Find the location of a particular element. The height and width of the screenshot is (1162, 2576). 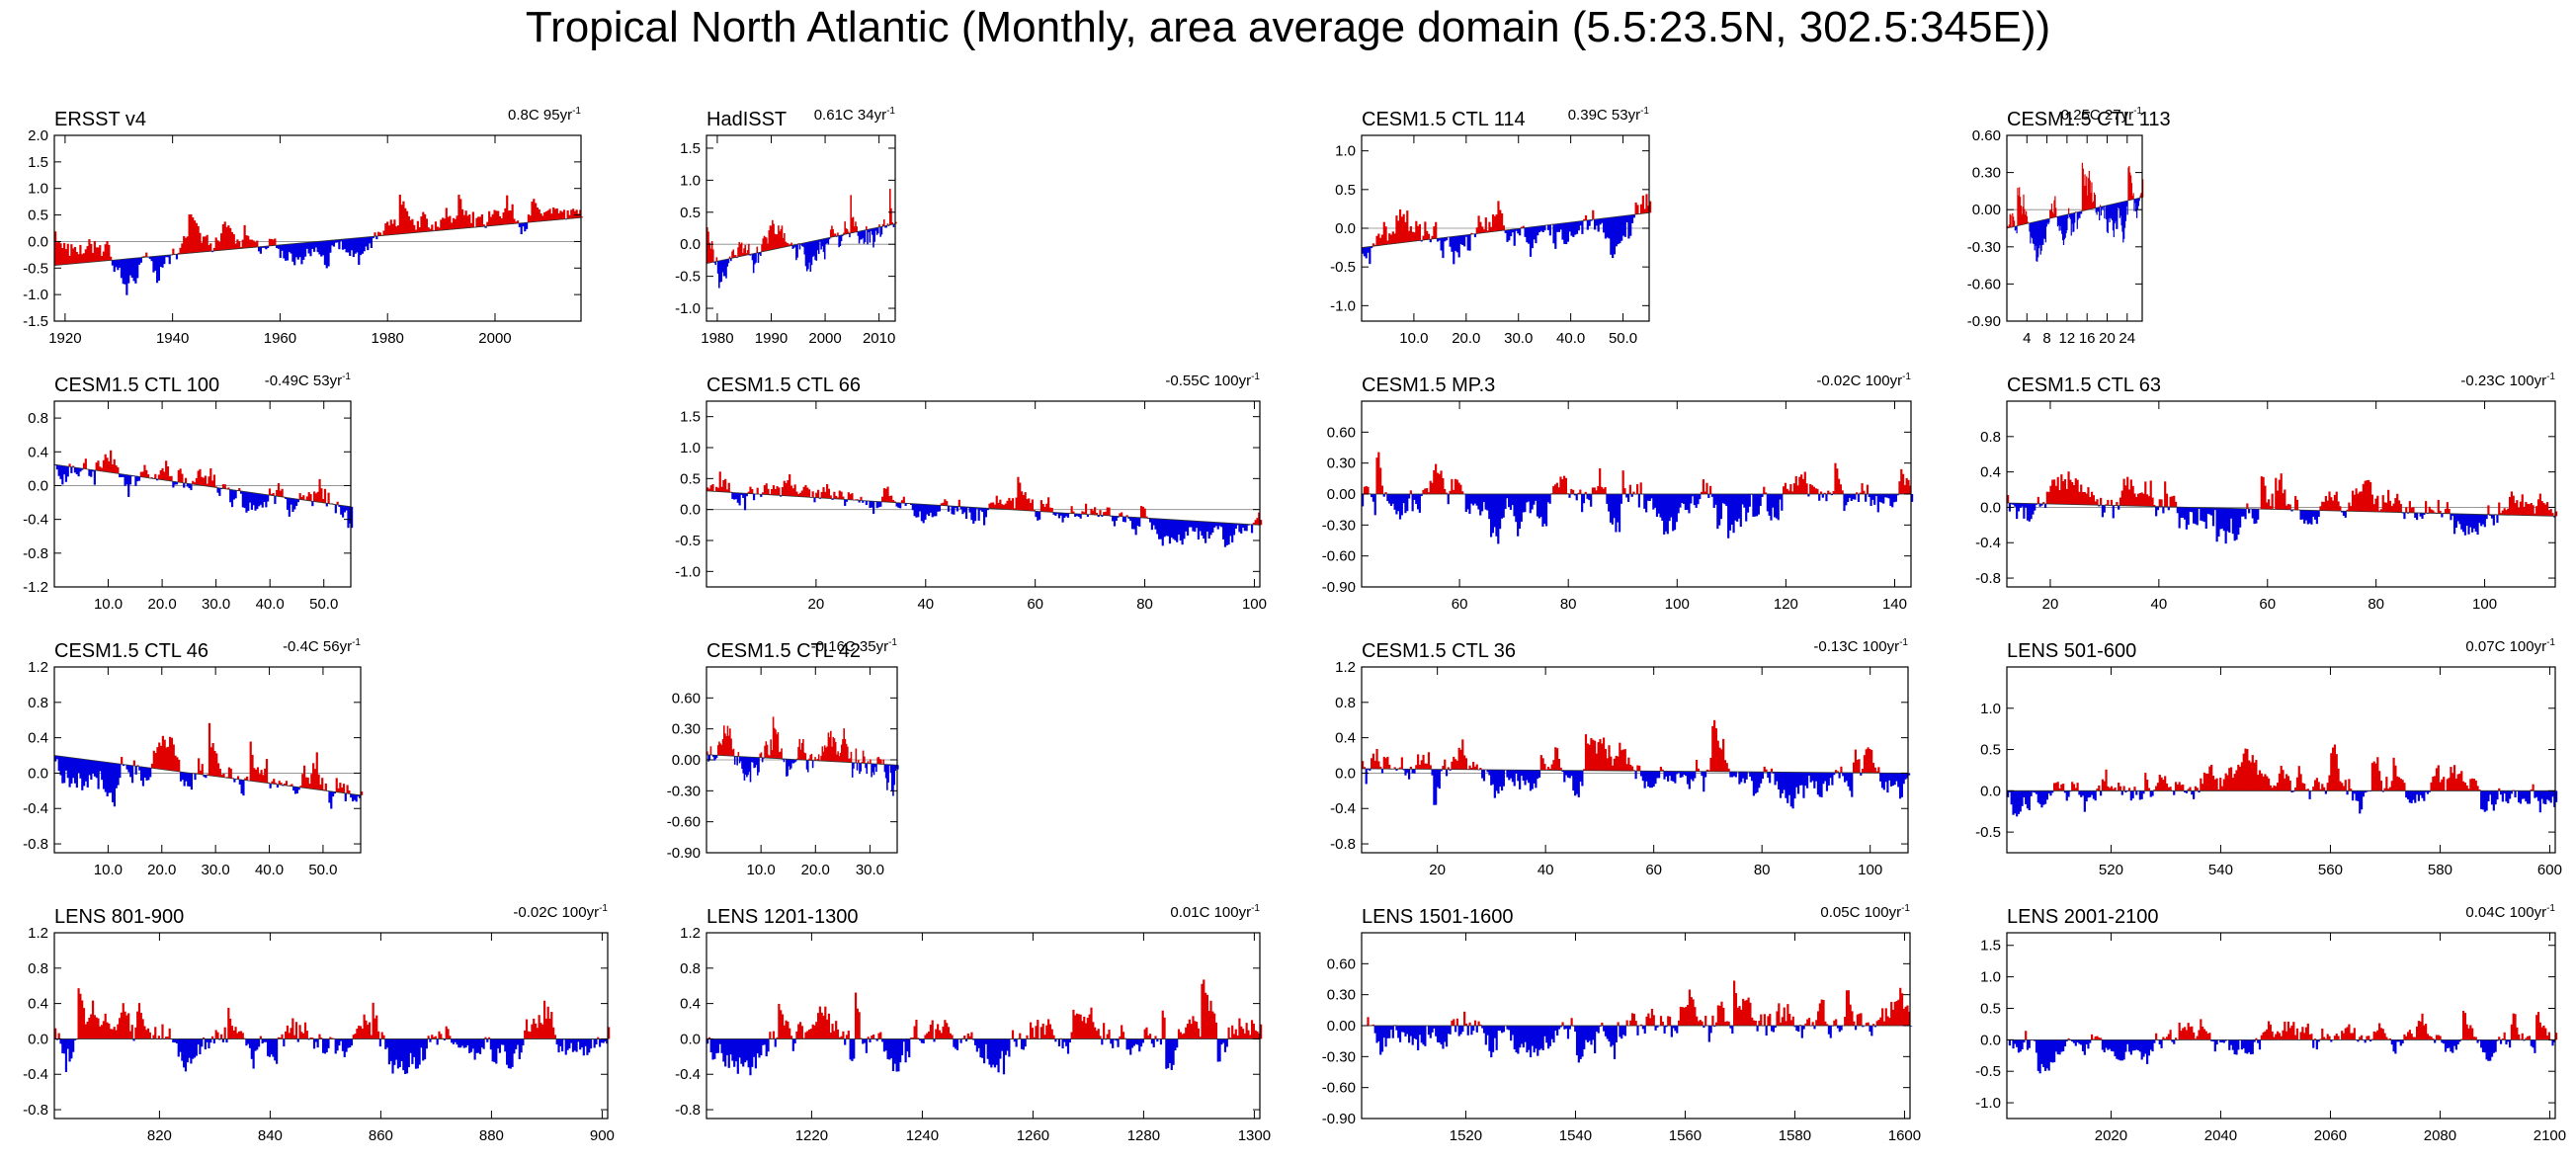

panel-title: CESM1.5 CTL 42 is located at coordinates (783, 651).